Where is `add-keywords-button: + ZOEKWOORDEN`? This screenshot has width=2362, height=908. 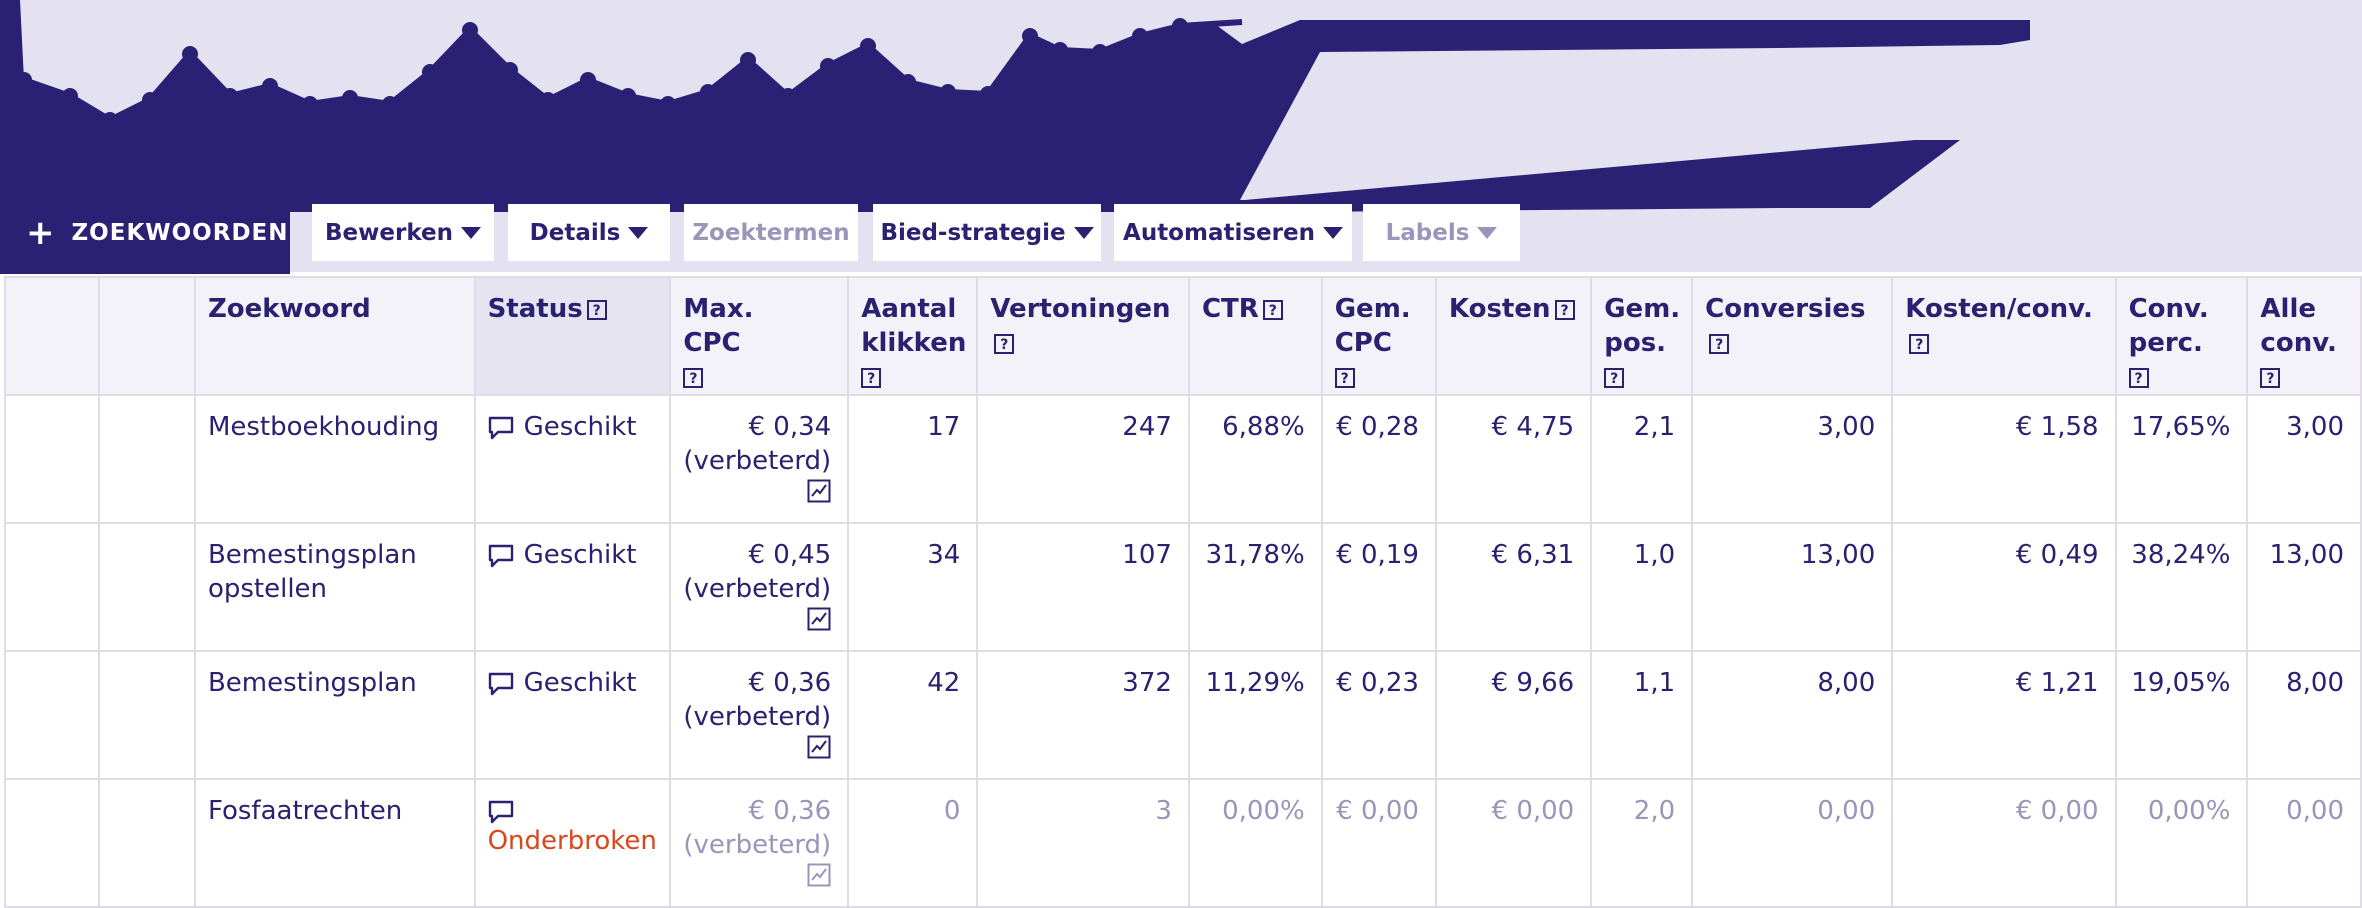
add-keywords-button: + ZOEKWOORDEN is located at coordinates (145, 233).